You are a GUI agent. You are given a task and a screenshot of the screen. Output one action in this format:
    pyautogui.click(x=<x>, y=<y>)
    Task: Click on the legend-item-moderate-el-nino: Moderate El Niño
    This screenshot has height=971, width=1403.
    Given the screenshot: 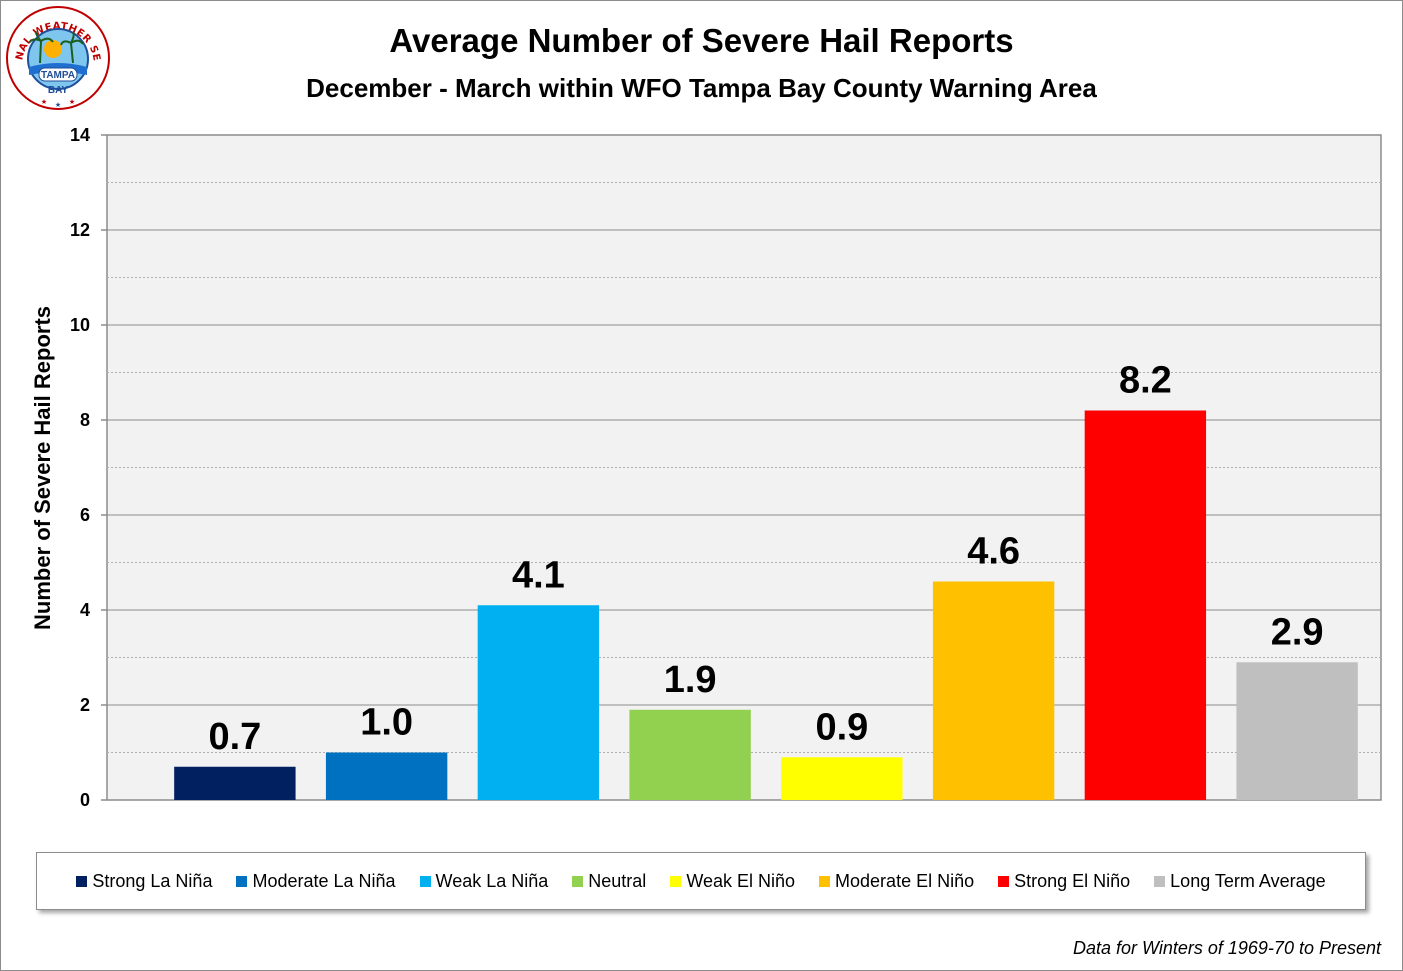 What is the action you would take?
    pyautogui.click(x=896, y=881)
    